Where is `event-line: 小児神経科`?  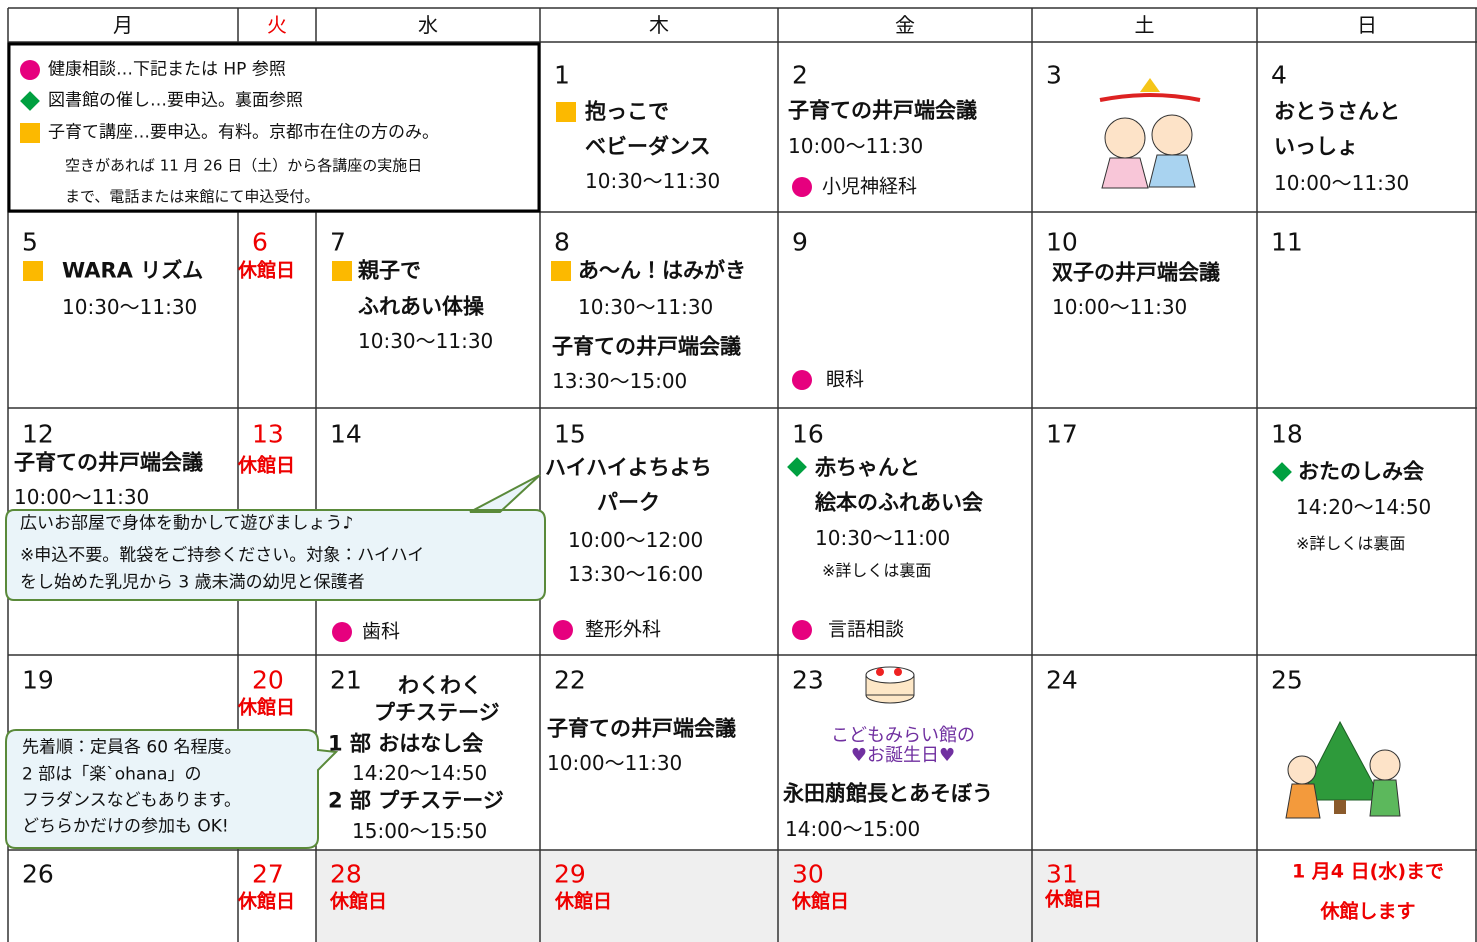 event-line: 小児神経科 is located at coordinates (870, 186).